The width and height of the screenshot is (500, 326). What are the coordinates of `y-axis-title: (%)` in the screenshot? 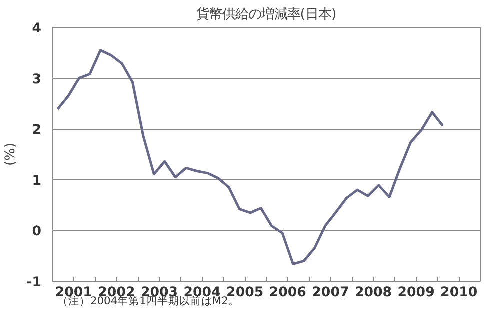 It's located at (11, 154).